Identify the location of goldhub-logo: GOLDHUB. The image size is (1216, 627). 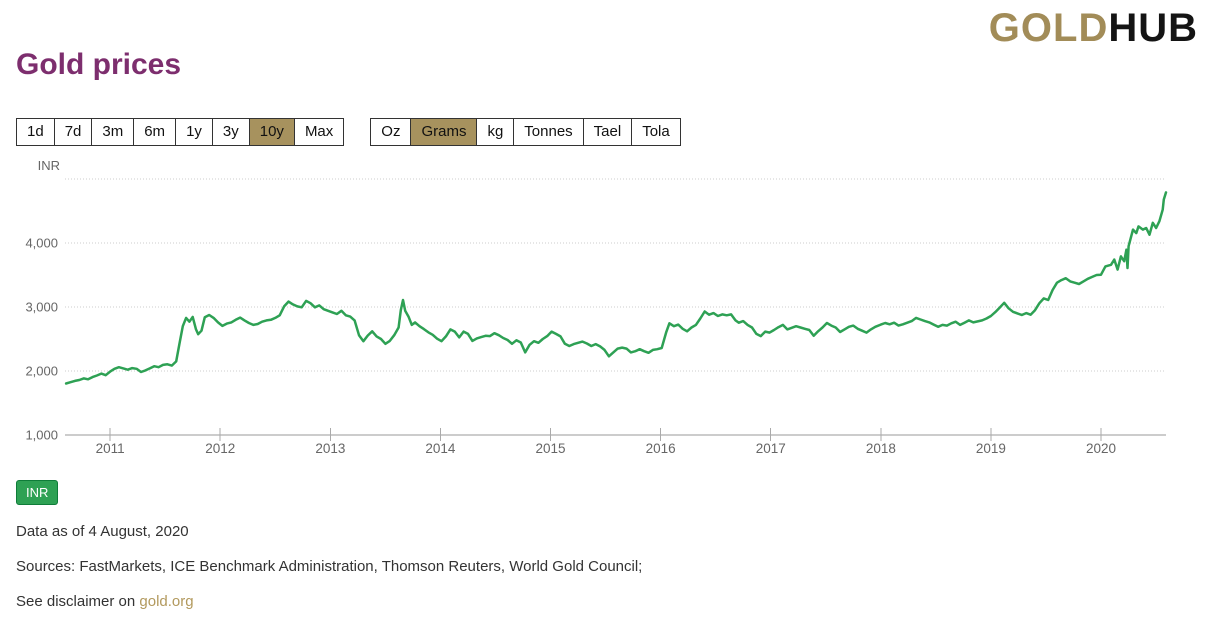
(1093, 28).